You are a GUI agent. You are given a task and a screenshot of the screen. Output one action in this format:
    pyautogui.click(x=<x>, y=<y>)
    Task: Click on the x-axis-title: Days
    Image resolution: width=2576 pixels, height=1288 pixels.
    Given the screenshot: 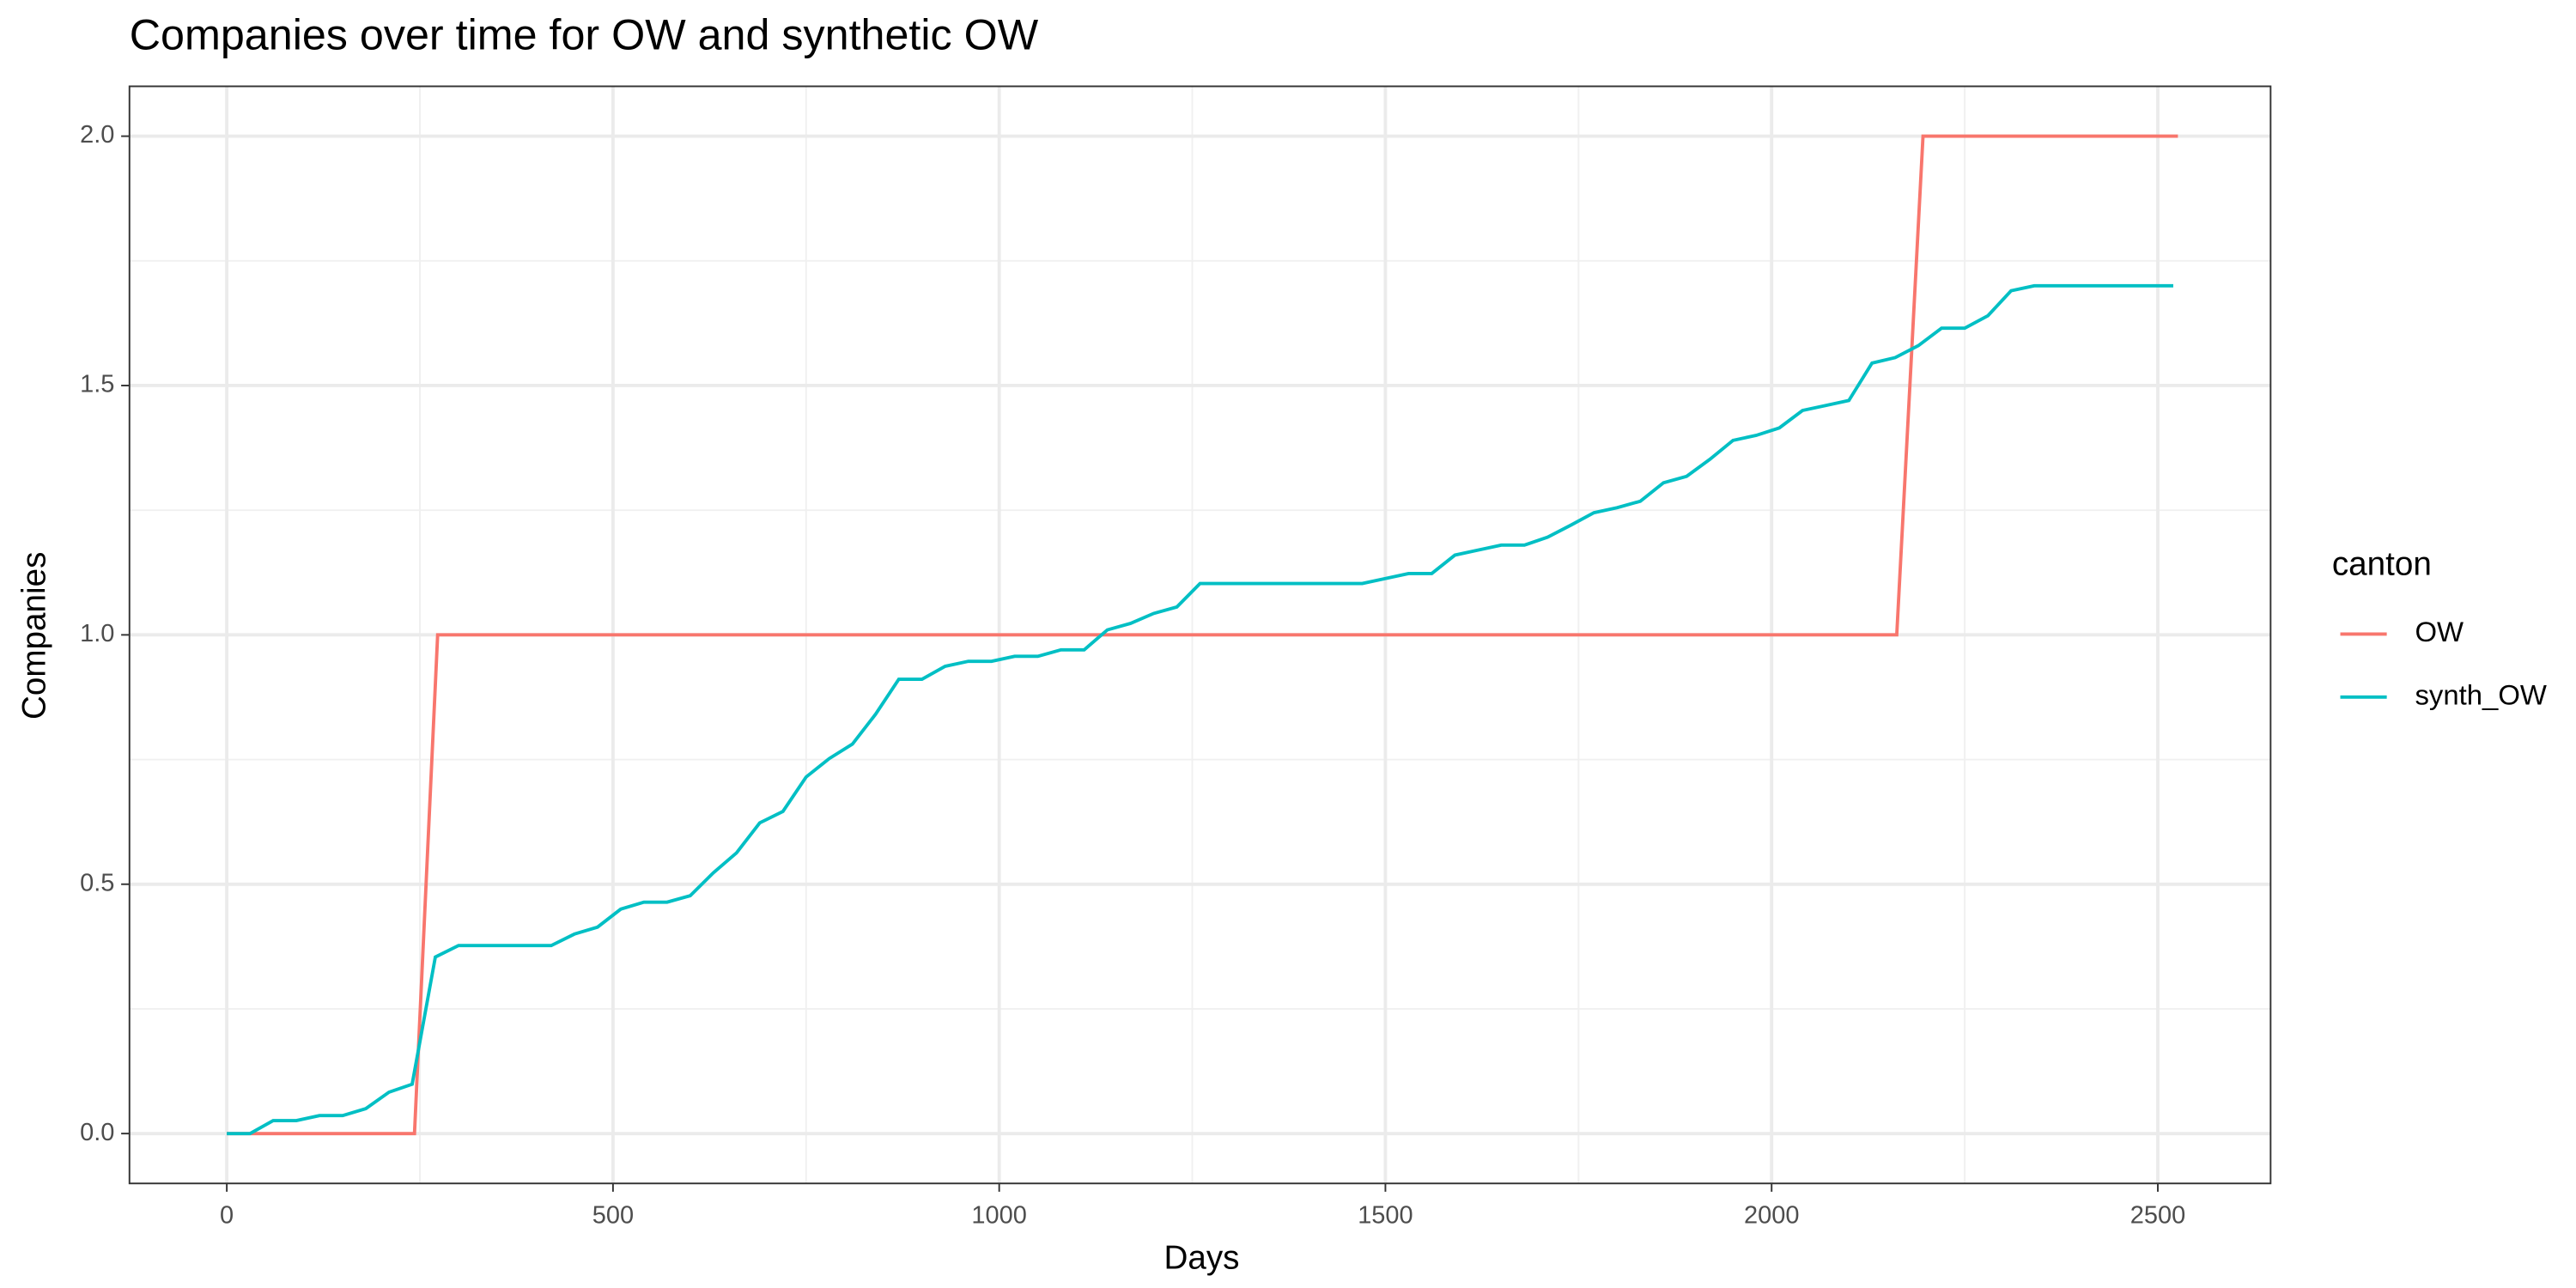 What is the action you would take?
    pyautogui.click(x=1201, y=1257)
    